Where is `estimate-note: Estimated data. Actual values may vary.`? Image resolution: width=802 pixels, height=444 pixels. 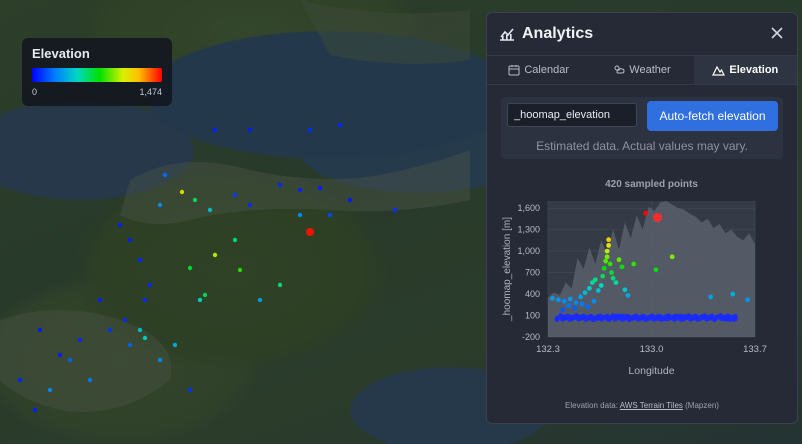
estimate-note: Estimated data. Actual values may vary. is located at coordinates (642, 146).